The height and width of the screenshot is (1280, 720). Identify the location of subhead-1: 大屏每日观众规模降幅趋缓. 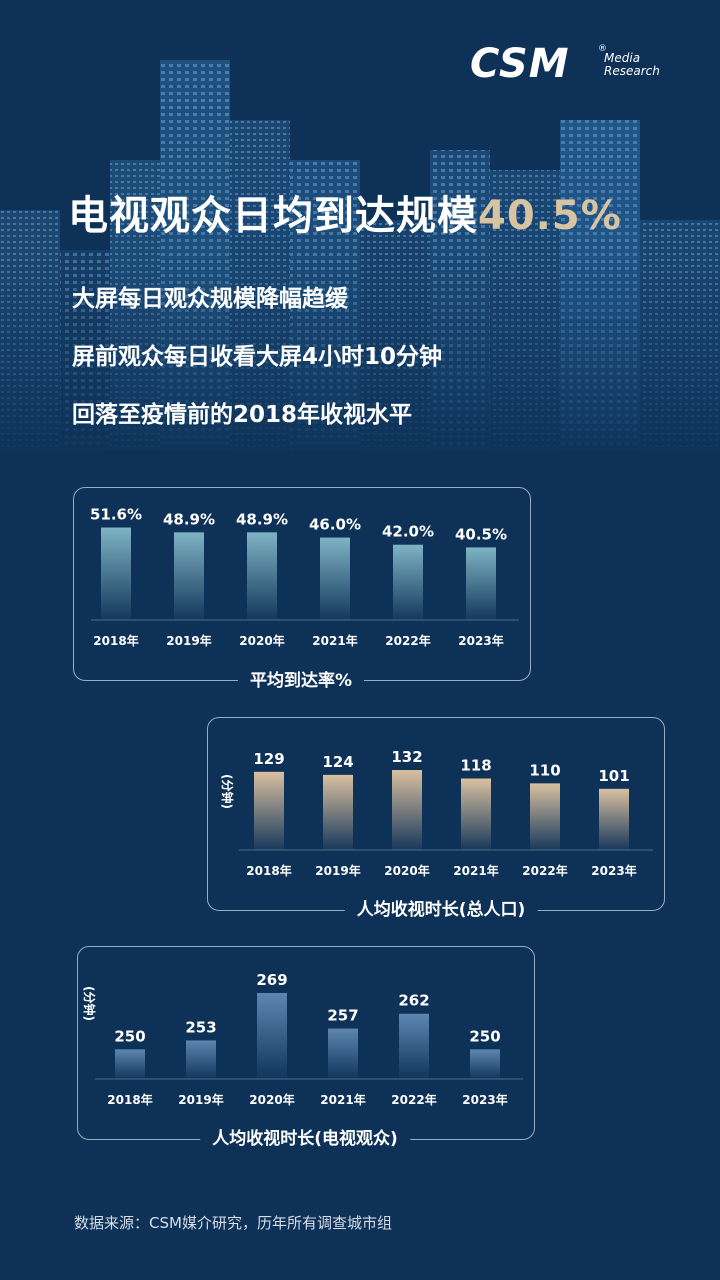
(210, 299).